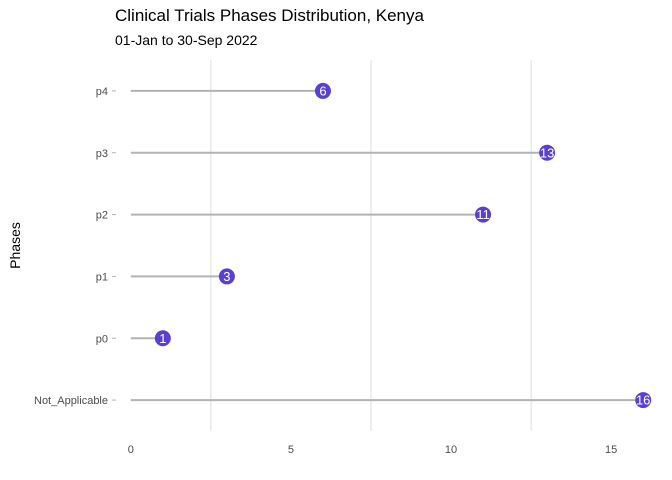  I want to click on data-label: 16, so click(643, 400).